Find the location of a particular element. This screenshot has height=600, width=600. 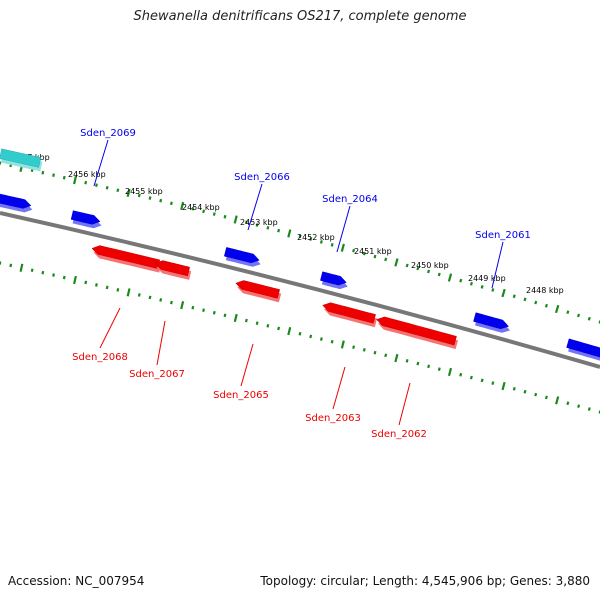

gene-sden-2067 is located at coordinates (173, 270).